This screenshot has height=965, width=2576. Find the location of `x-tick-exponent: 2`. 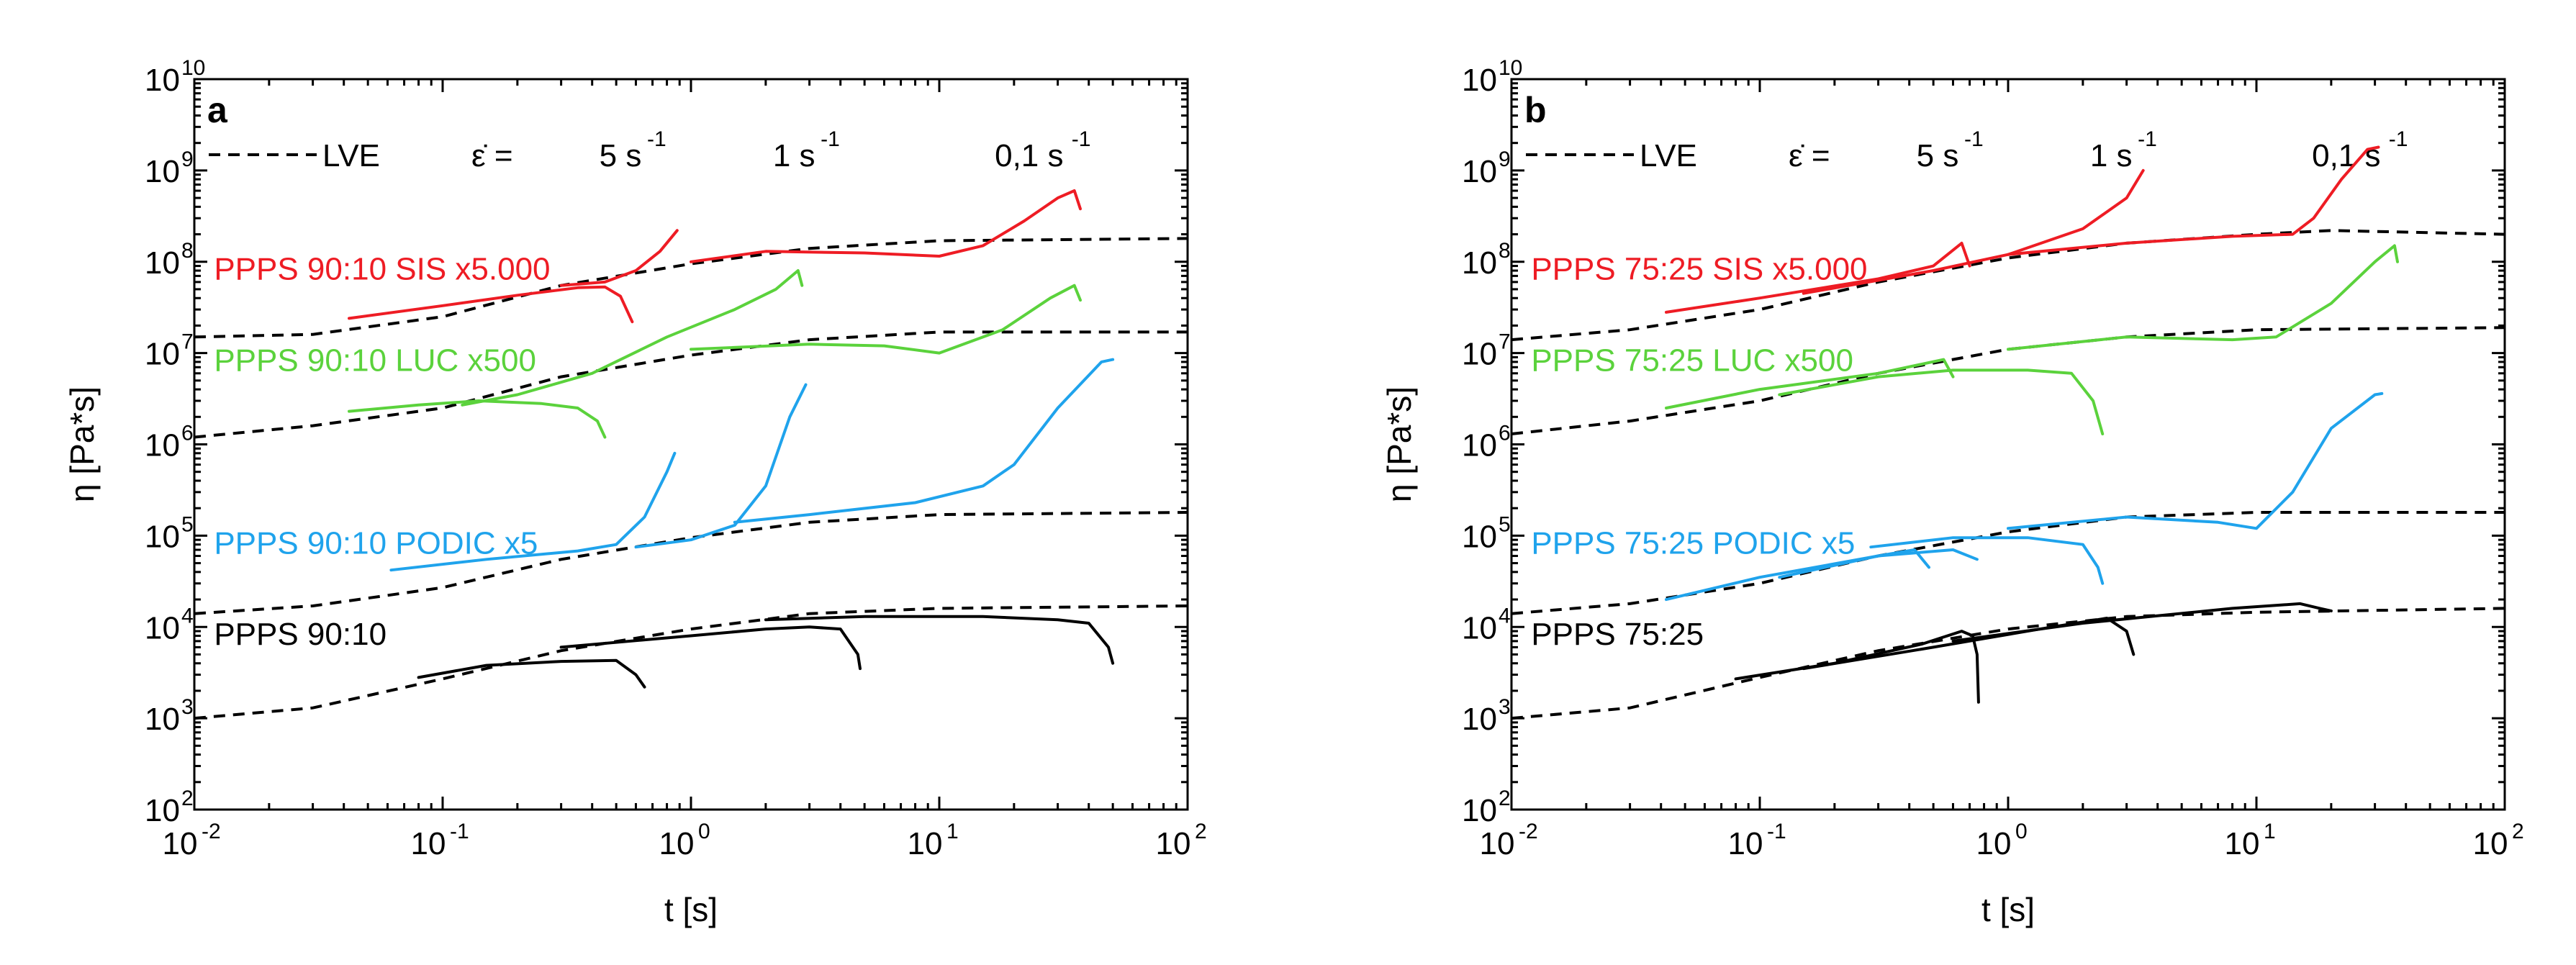

x-tick-exponent: 2 is located at coordinates (1201, 832).